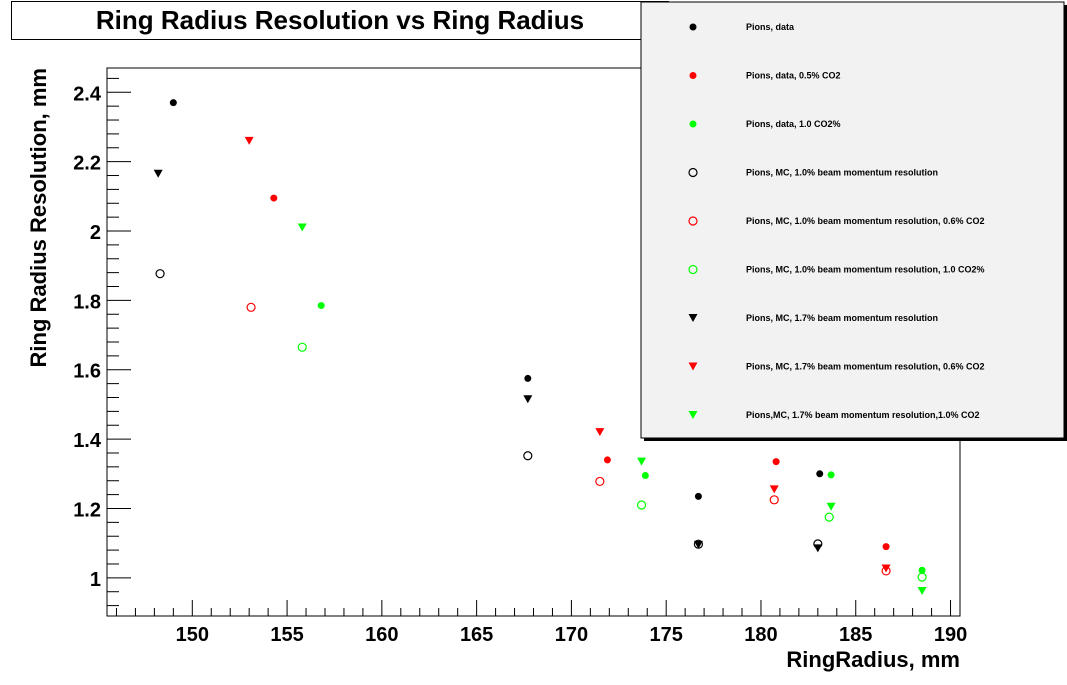  I want to click on legend-entry: Pions, data, 1.0 CO2%, so click(793, 124).